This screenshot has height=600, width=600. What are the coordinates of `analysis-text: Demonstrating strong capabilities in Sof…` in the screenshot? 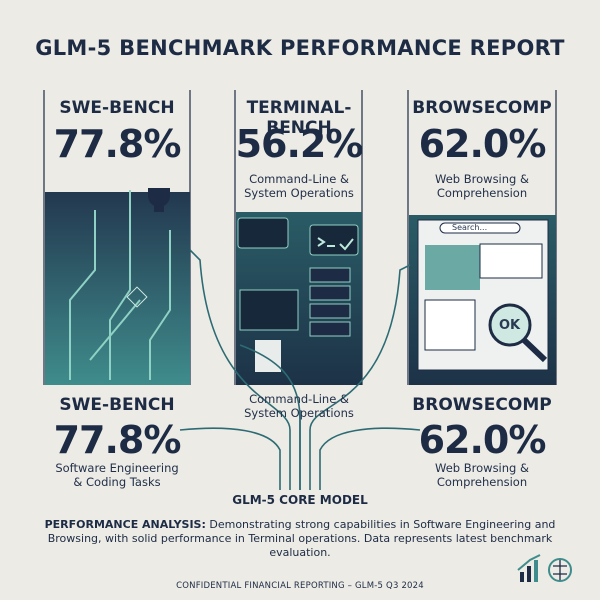 It's located at (301, 538).